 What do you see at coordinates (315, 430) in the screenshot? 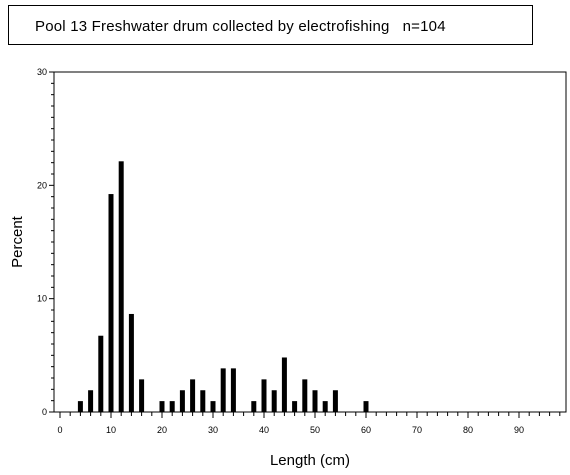
I see `x-tick-label: 50` at bounding box center [315, 430].